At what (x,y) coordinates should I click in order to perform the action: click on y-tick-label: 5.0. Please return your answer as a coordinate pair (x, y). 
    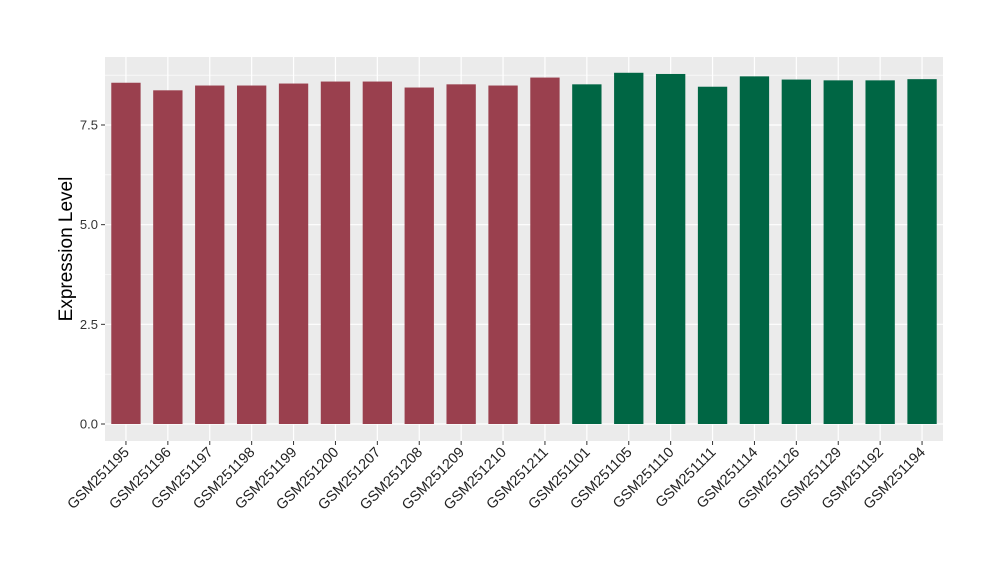
    Looking at the image, I should click on (89, 224).